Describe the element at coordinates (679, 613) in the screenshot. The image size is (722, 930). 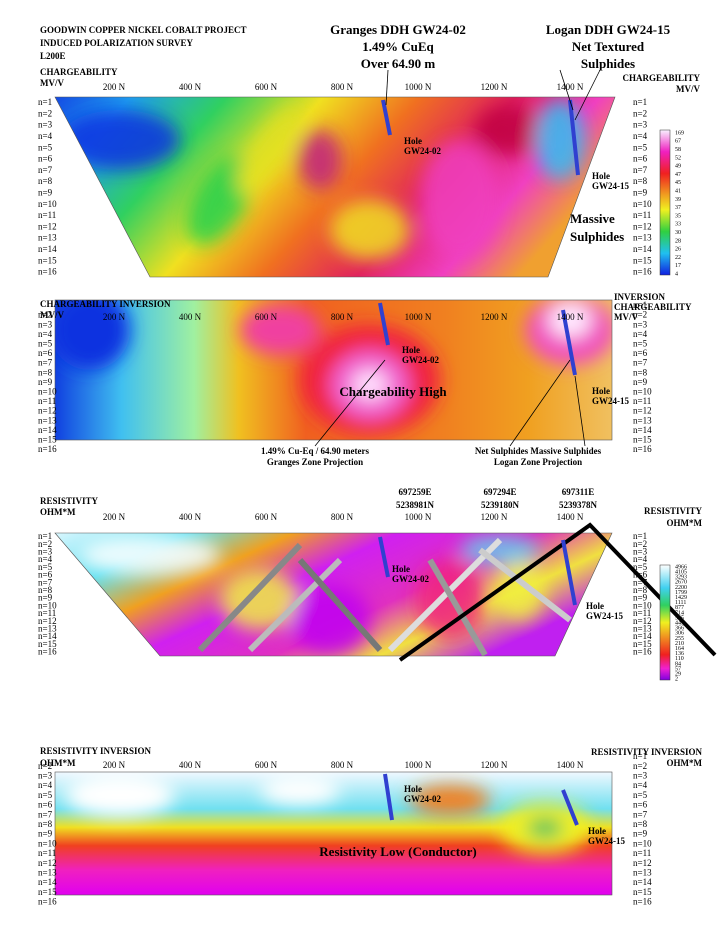
I see `colorbar-label: 714` at that location.